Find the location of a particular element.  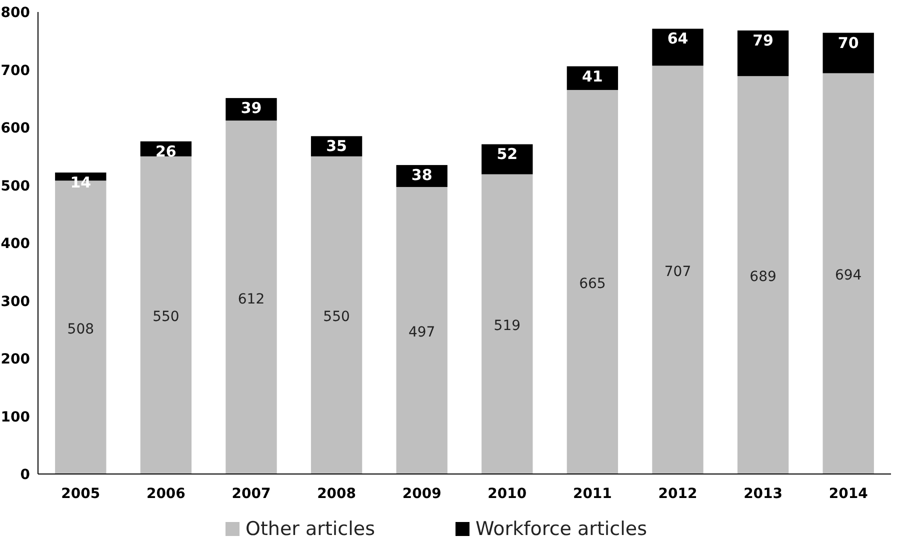

x-tick-label: 2008 is located at coordinates (336, 494).